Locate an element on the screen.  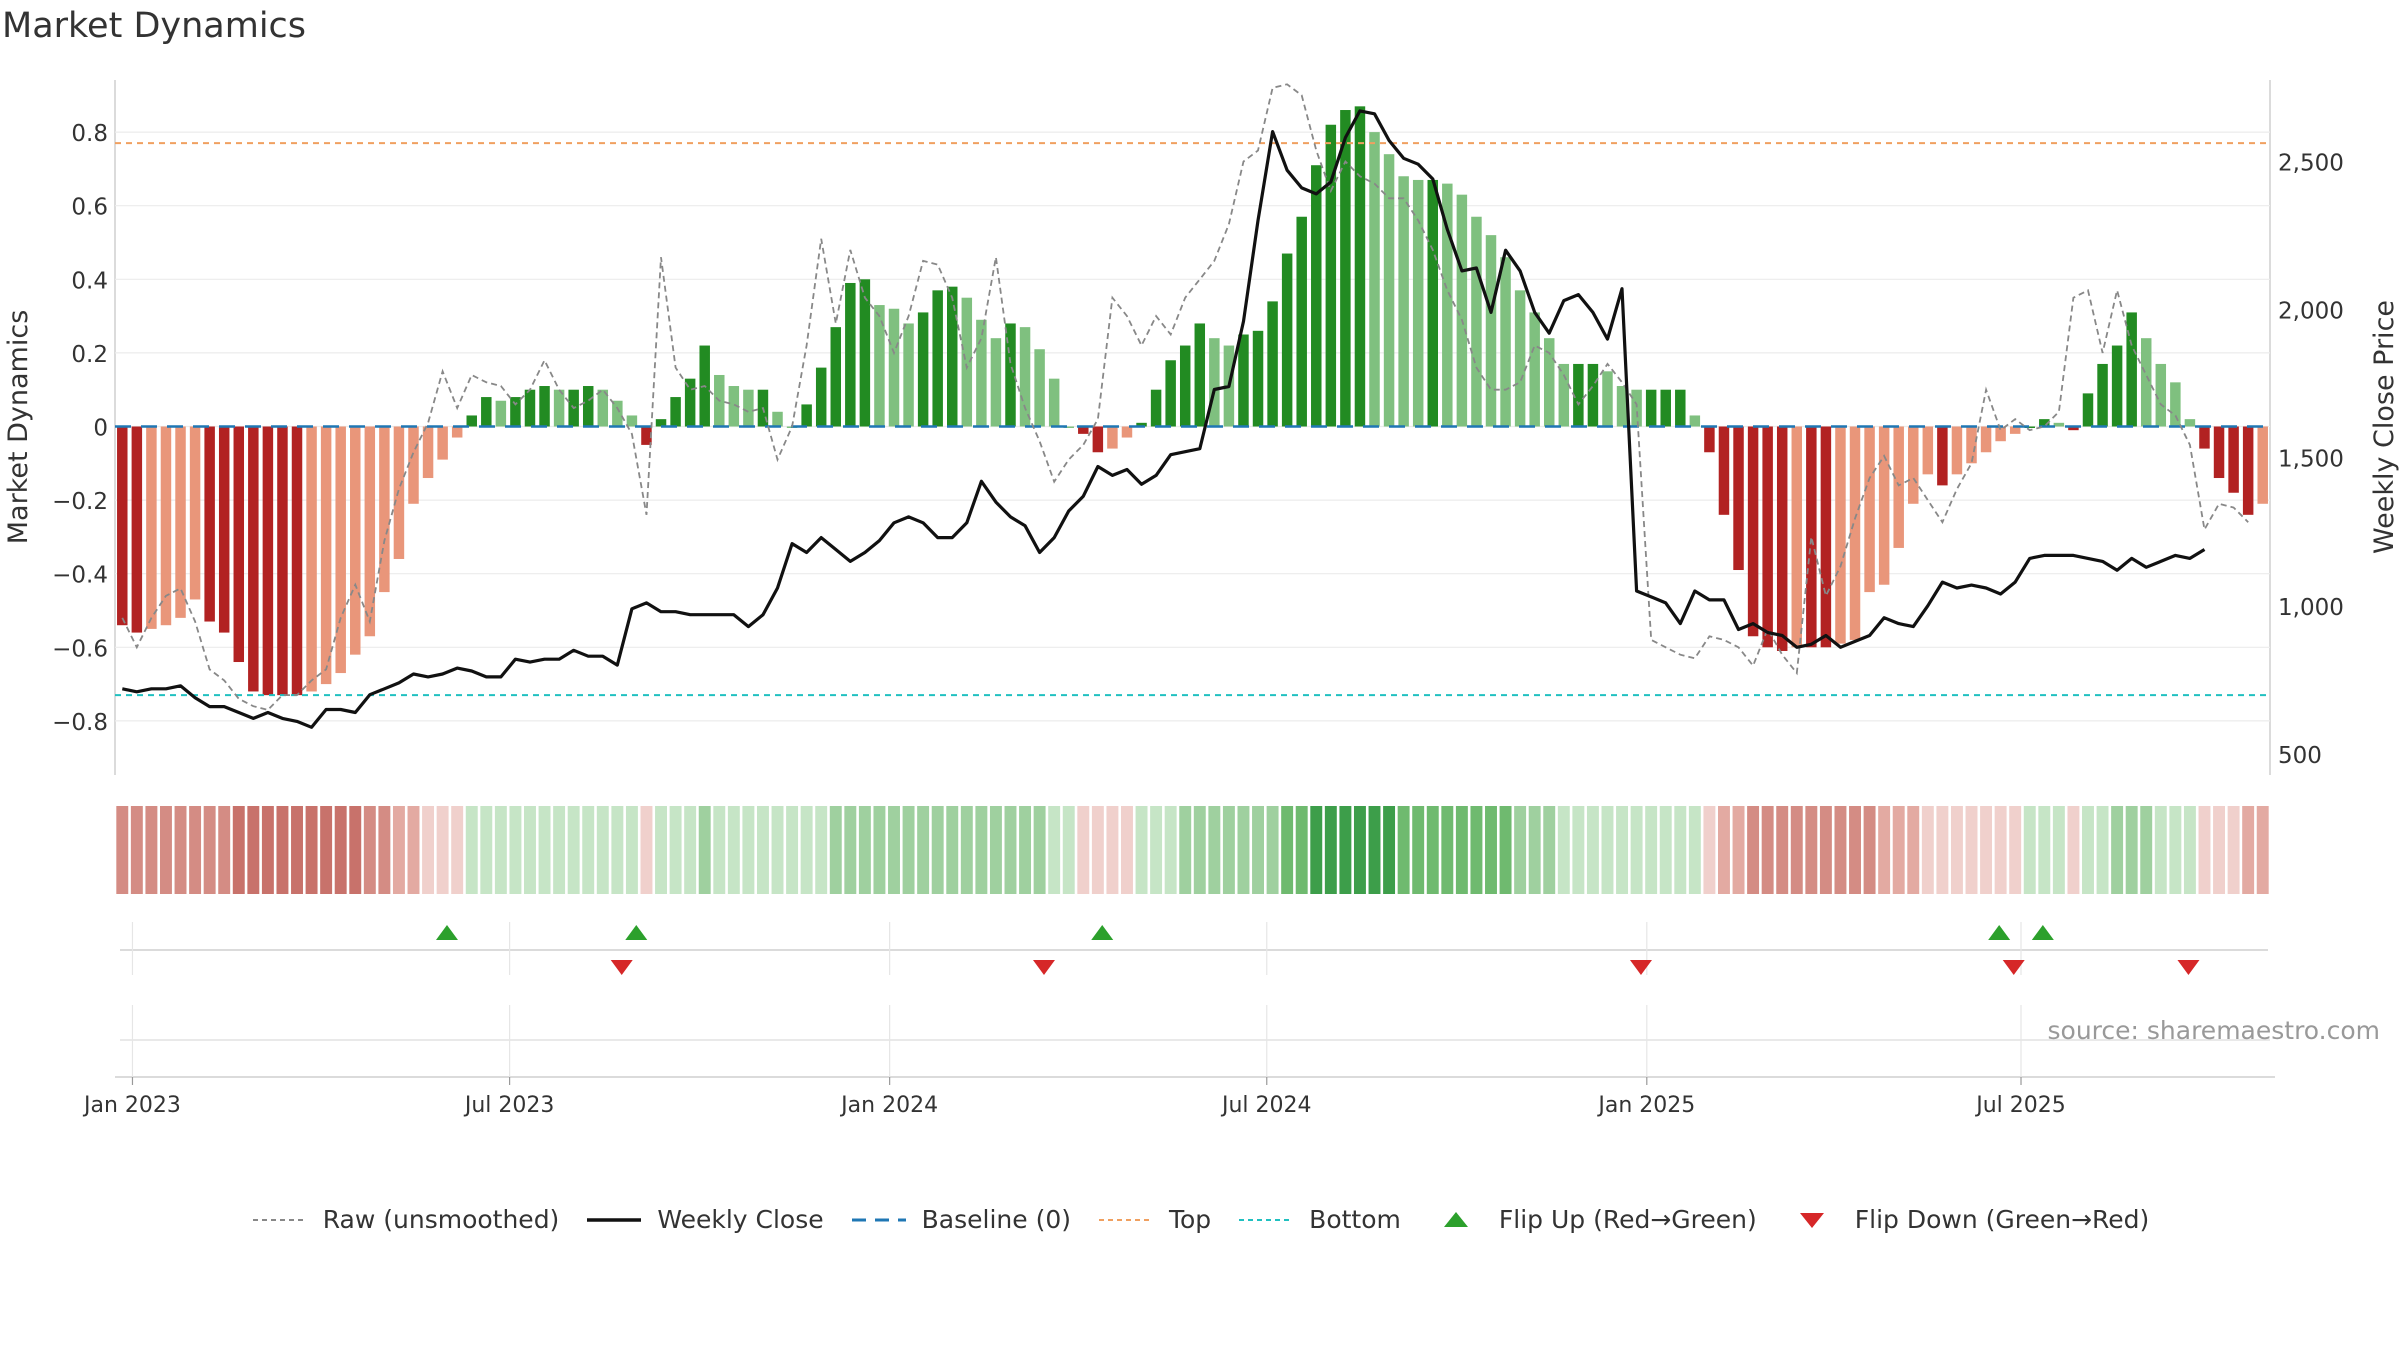
legend-swatch-baseline is located at coordinates (878, 1219).